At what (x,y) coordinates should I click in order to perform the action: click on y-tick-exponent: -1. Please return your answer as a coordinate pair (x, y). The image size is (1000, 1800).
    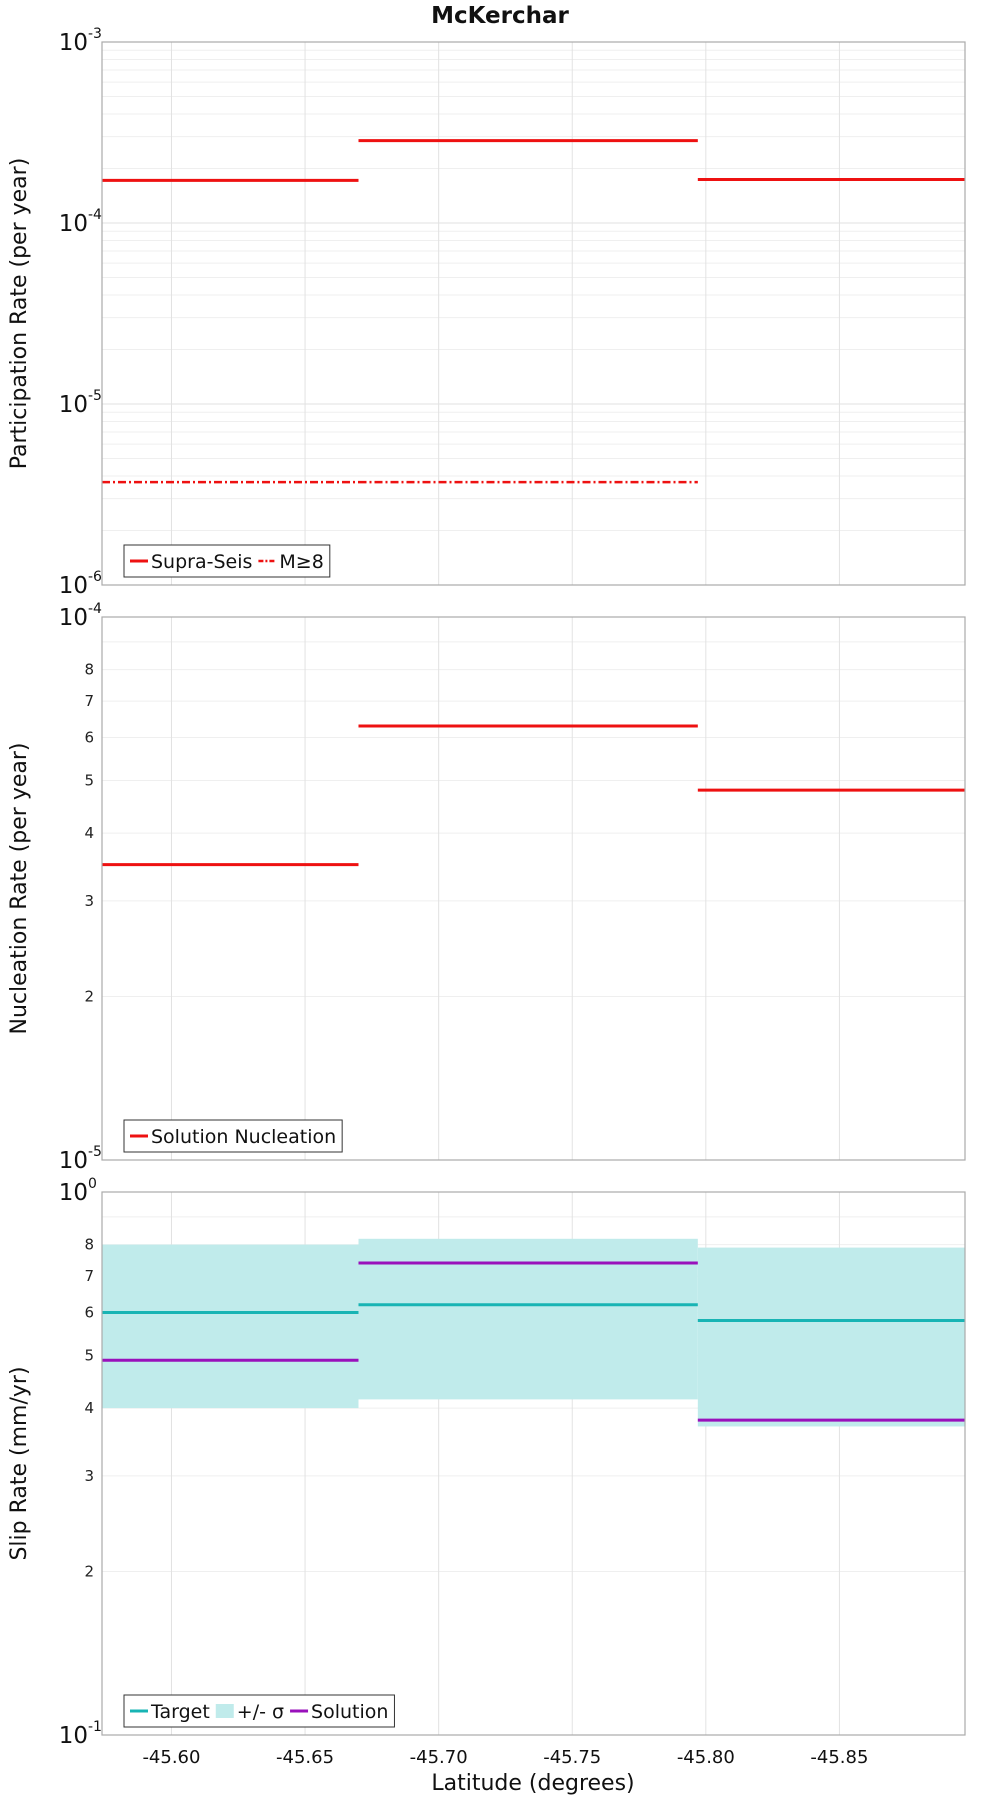
    Looking at the image, I should click on (95, 1727).